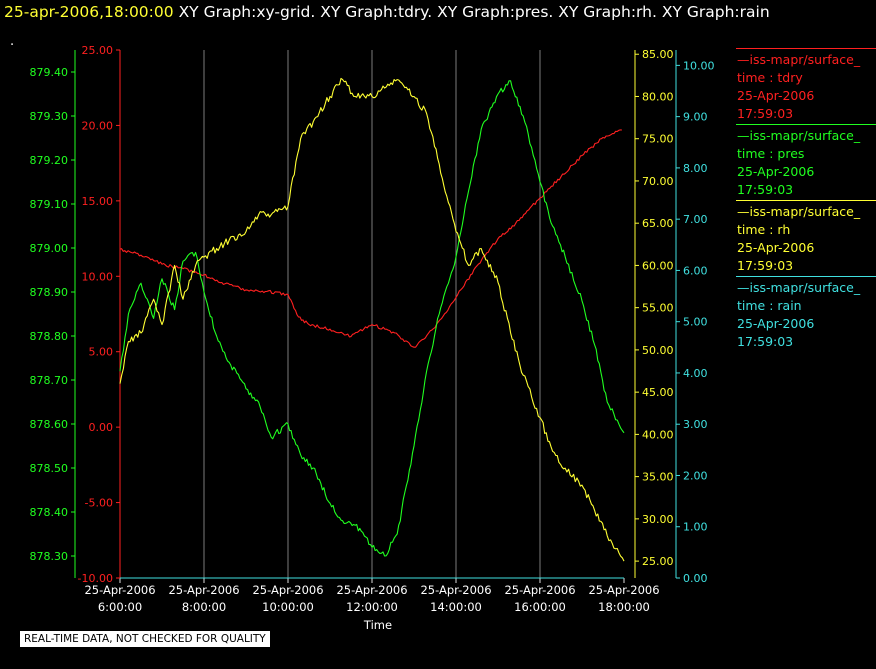  I want to click on y-tick-label-tdry: 5.00, so click(101, 352).